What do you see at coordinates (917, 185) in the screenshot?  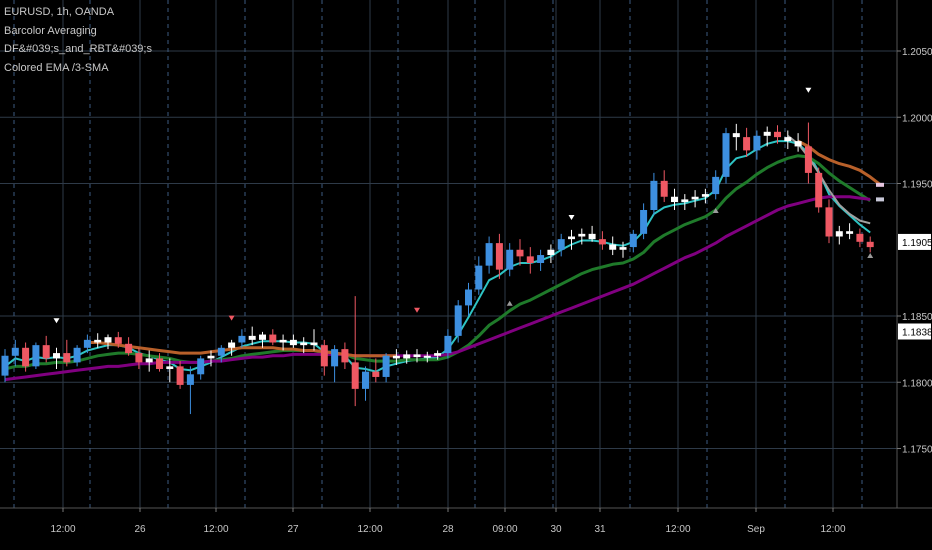 I see `price-tick-label: 1.19500` at bounding box center [917, 185].